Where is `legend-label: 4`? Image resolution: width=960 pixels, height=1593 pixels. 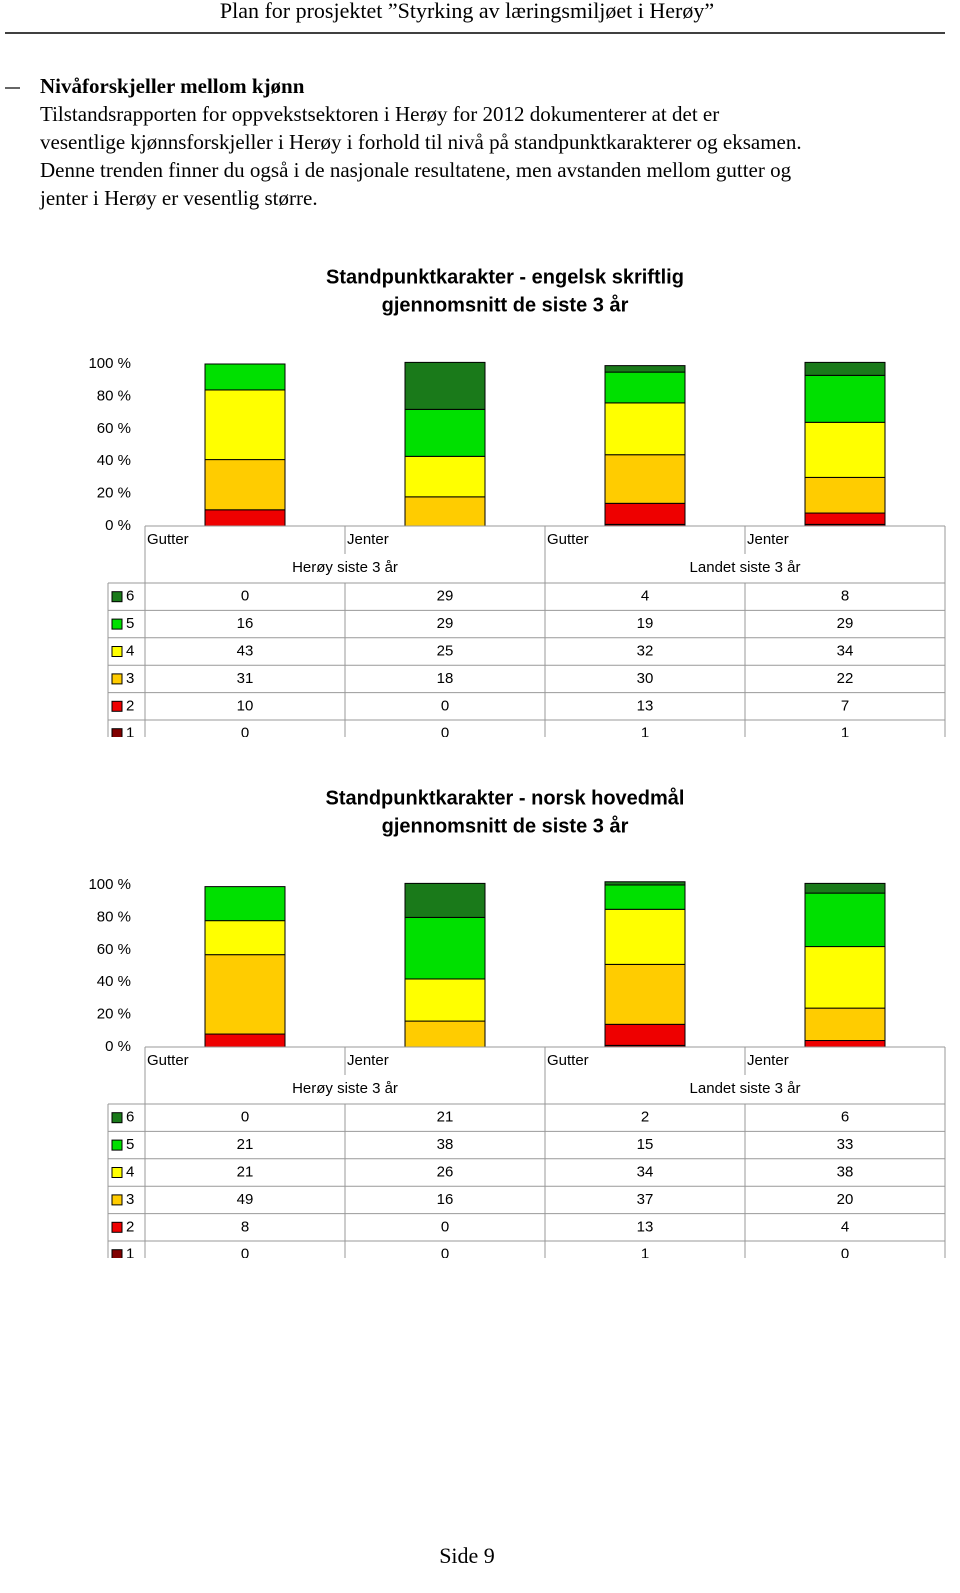
legend-label: 4 is located at coordinates (130, 650).